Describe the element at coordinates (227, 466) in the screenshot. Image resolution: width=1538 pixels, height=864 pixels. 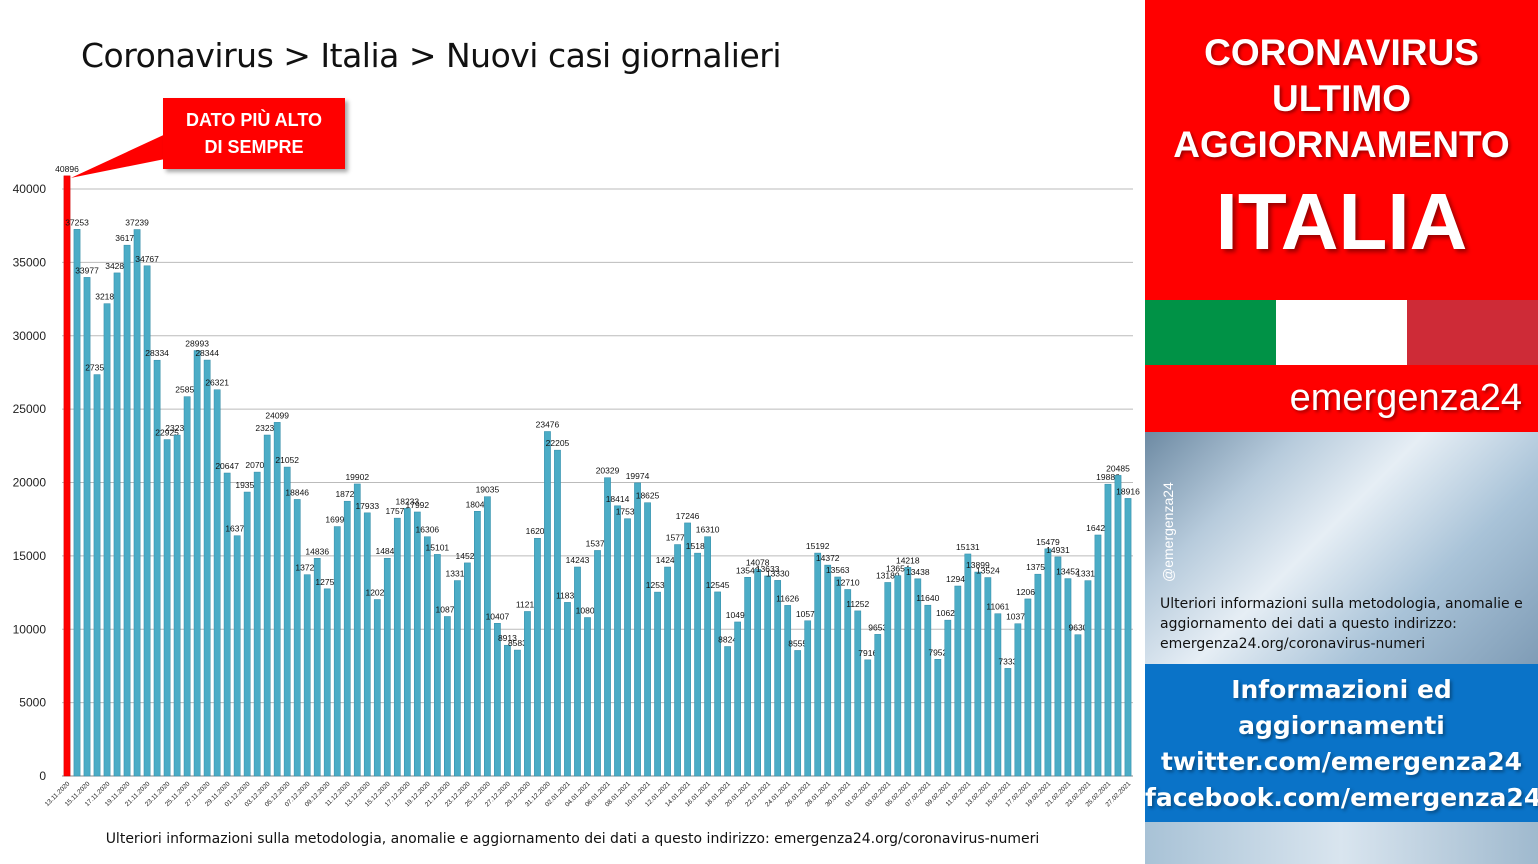
I see `data-label: 20647` at that location.